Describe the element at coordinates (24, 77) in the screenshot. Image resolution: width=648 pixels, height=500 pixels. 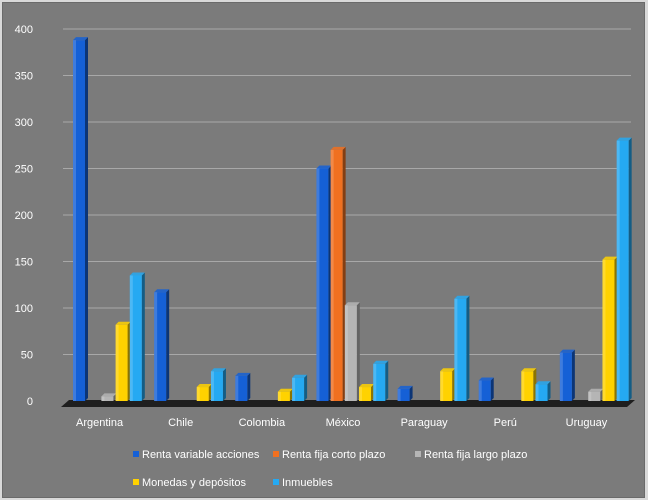
I see `y-tick-label: 350` at that location.